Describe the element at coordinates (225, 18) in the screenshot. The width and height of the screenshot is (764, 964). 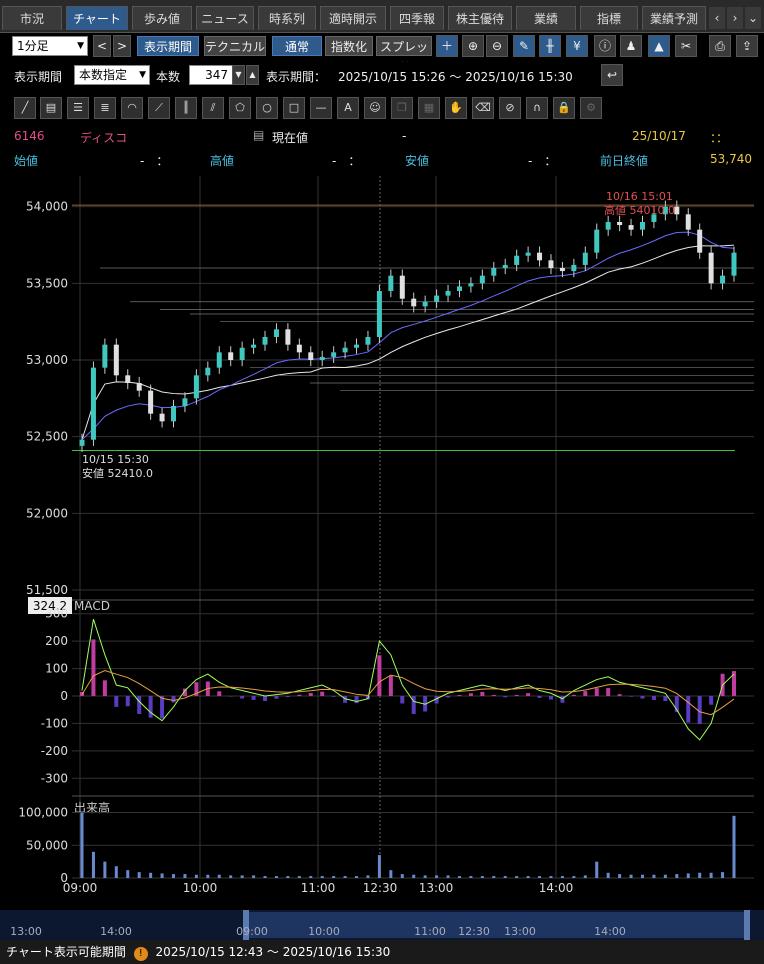
I see `tab-3: ニュース` at that location.